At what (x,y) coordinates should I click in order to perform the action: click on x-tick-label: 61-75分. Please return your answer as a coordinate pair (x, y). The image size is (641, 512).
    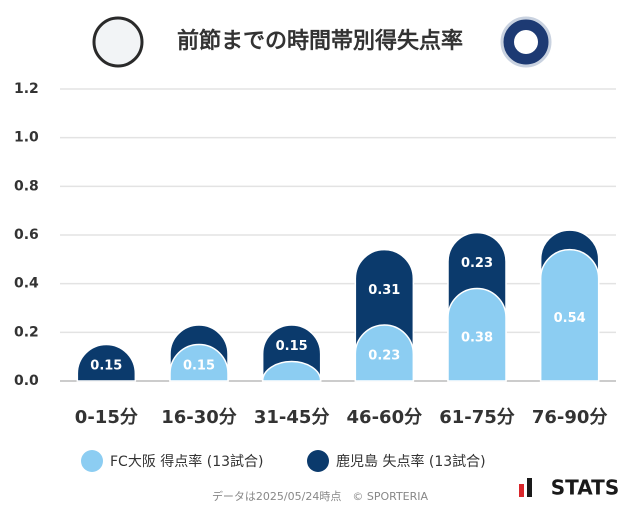
    Looking at the image, I should click on (477, 417).